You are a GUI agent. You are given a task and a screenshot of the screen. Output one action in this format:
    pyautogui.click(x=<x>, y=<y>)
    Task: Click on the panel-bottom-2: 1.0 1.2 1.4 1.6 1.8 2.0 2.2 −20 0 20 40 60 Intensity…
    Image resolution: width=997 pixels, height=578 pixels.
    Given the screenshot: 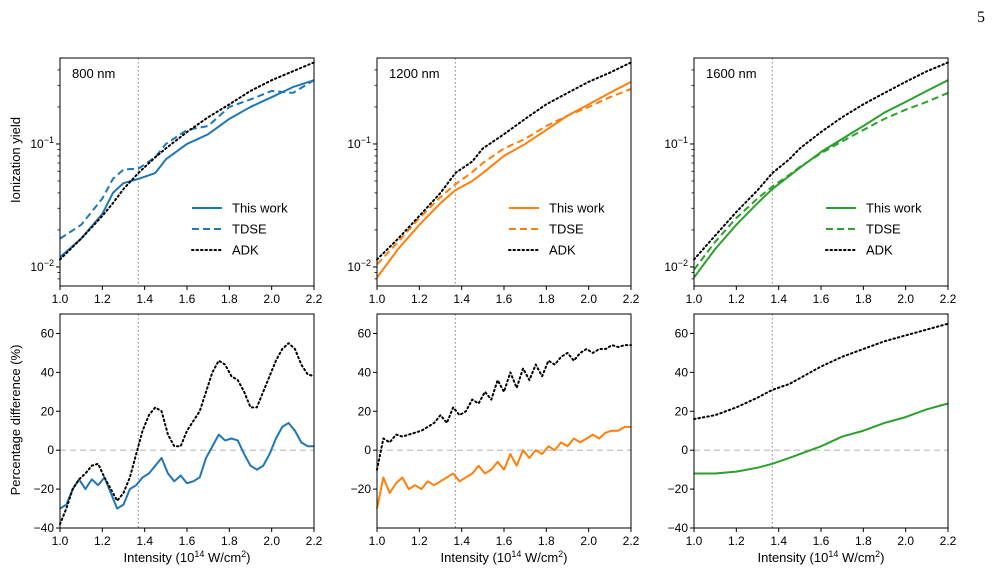 What is the action you would take?
    pyautogui.click(x=495, y=439)
    